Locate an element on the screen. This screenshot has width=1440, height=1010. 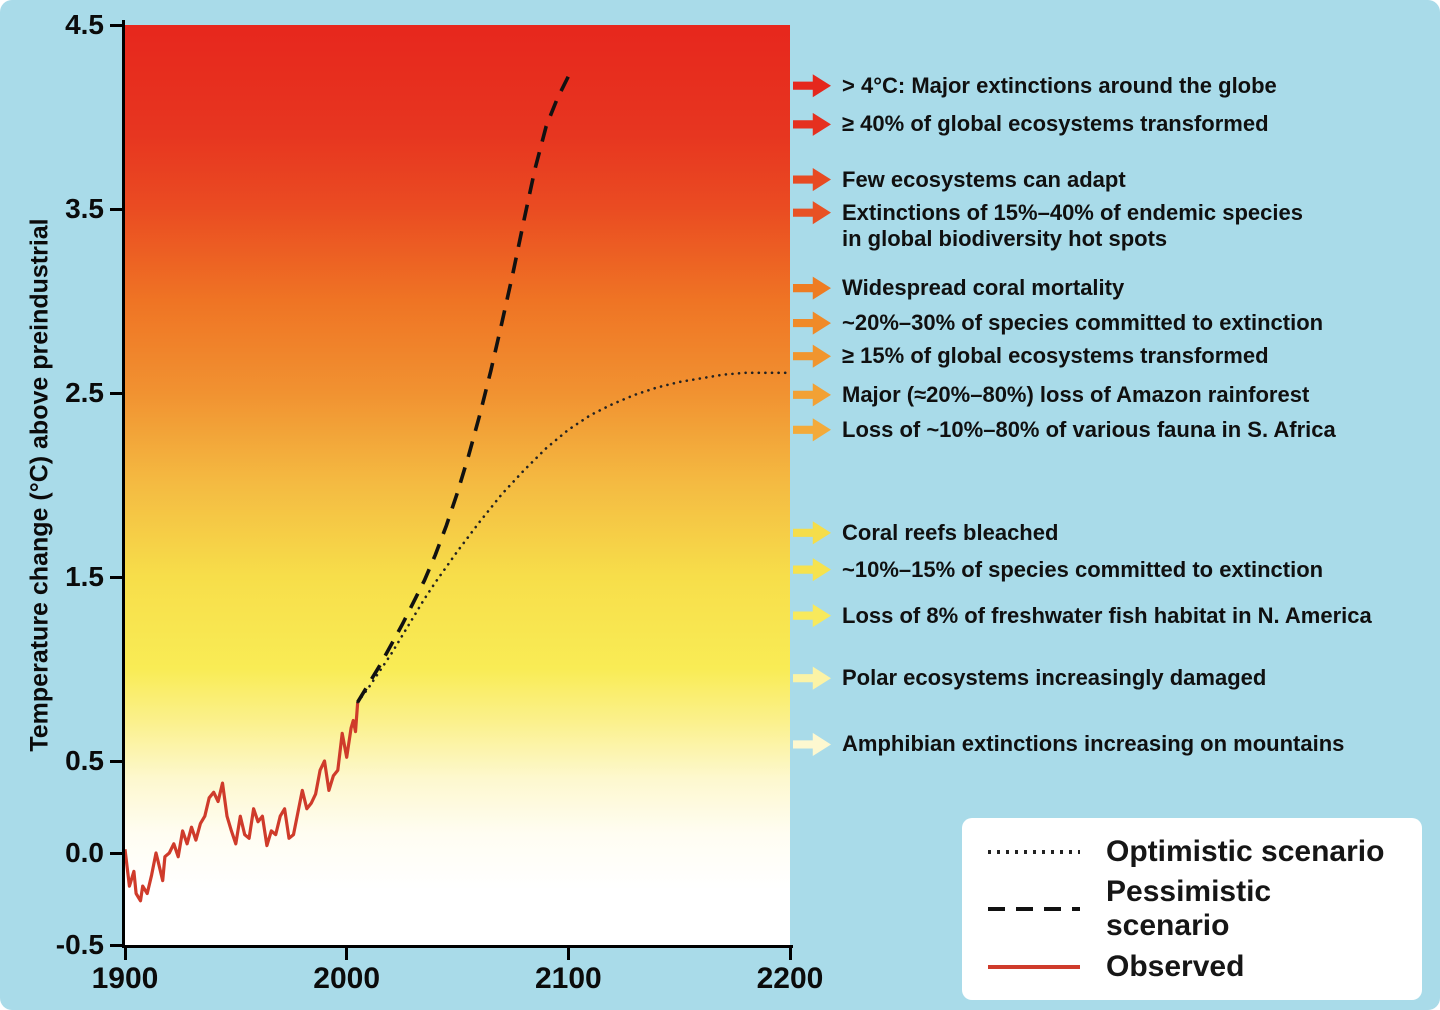
legend-label: Optimistic scenario is located at coordinates (1245, 851).